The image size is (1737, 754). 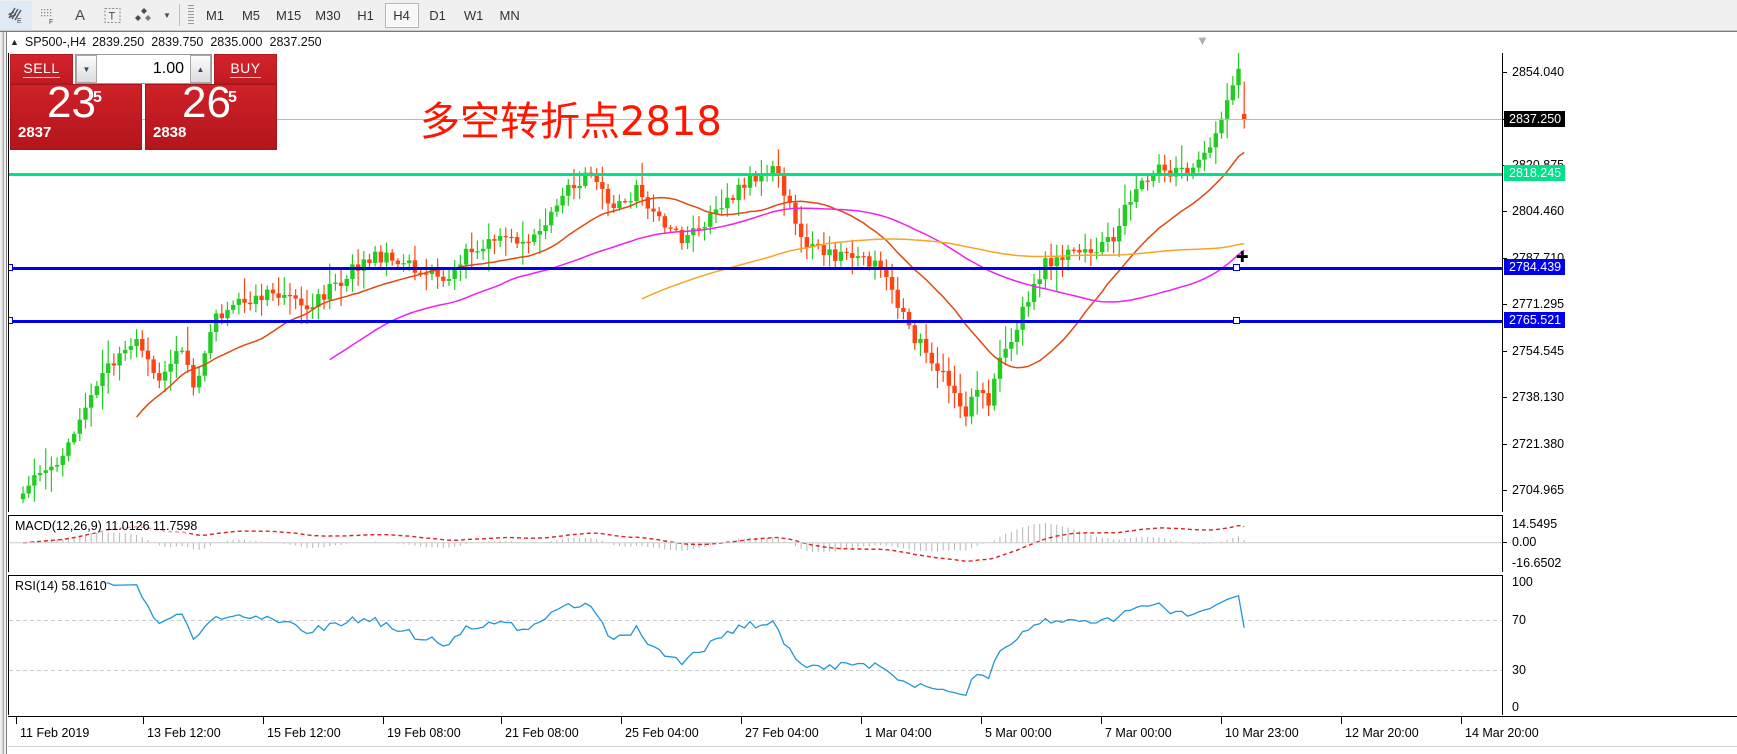 What do you see at coordinates (55, 42) in the screenshot?
I see `symbol-timeframe-label: SP500-,H4` at bounding box center [55, 42].